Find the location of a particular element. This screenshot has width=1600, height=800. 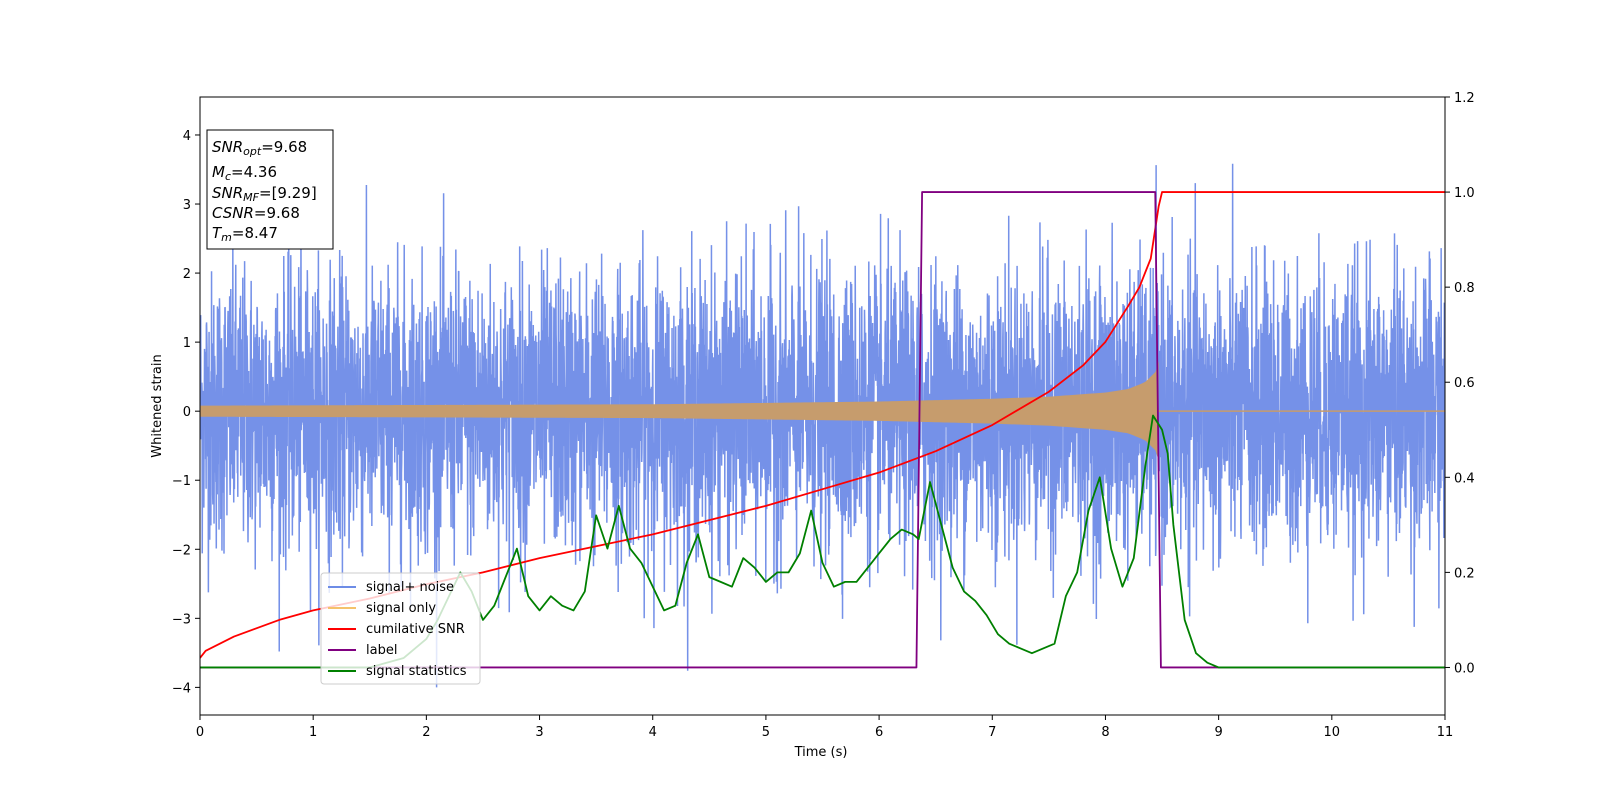

x-tick-label: 8 is located at coordinates (1105, 732).